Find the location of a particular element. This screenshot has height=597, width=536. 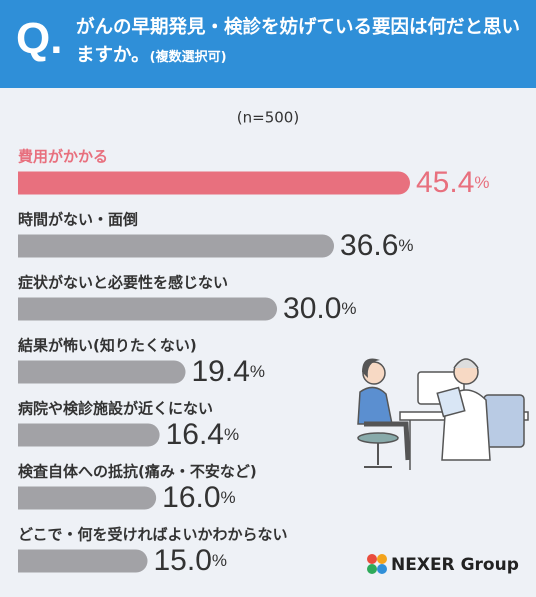

category-label: 結果が怖い(知りたくない) is located at coordinates (107, 346).